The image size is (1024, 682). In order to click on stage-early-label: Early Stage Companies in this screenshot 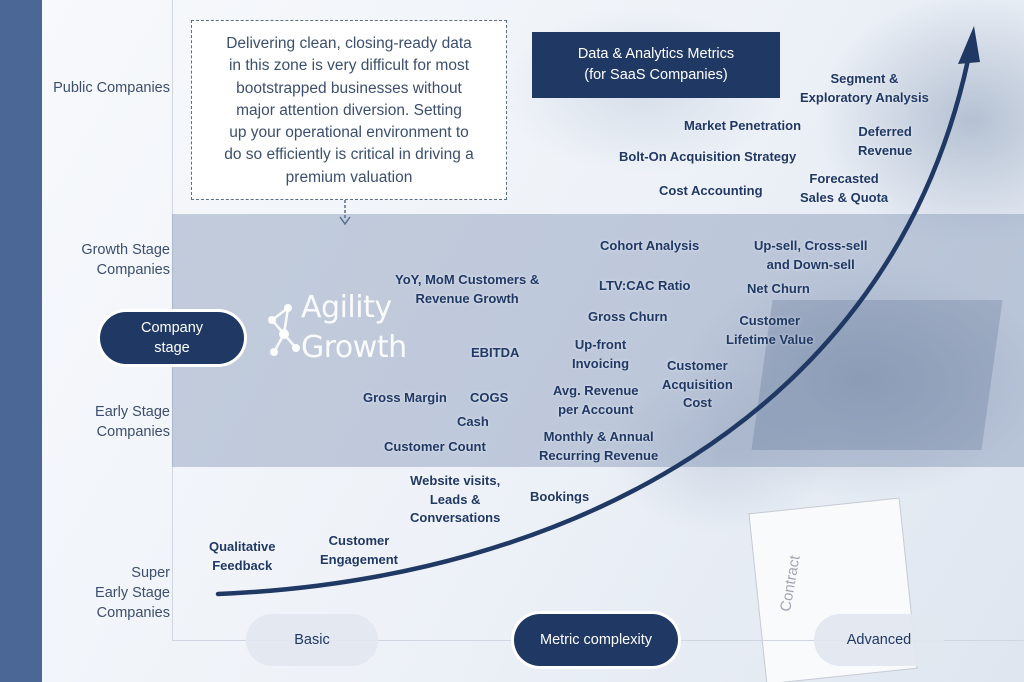, I will do `click(132, 422)`.